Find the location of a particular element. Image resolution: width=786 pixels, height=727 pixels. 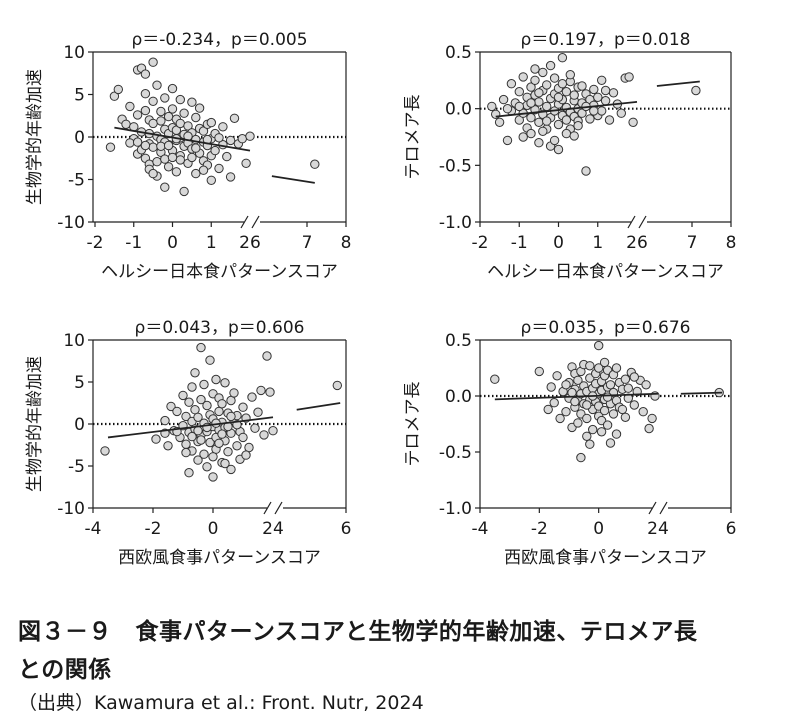

figure-caption-title: 図３－９ 食事パターンスコアと生物学的年齢加速、テロメア長 is located at coordinates (358, 632).